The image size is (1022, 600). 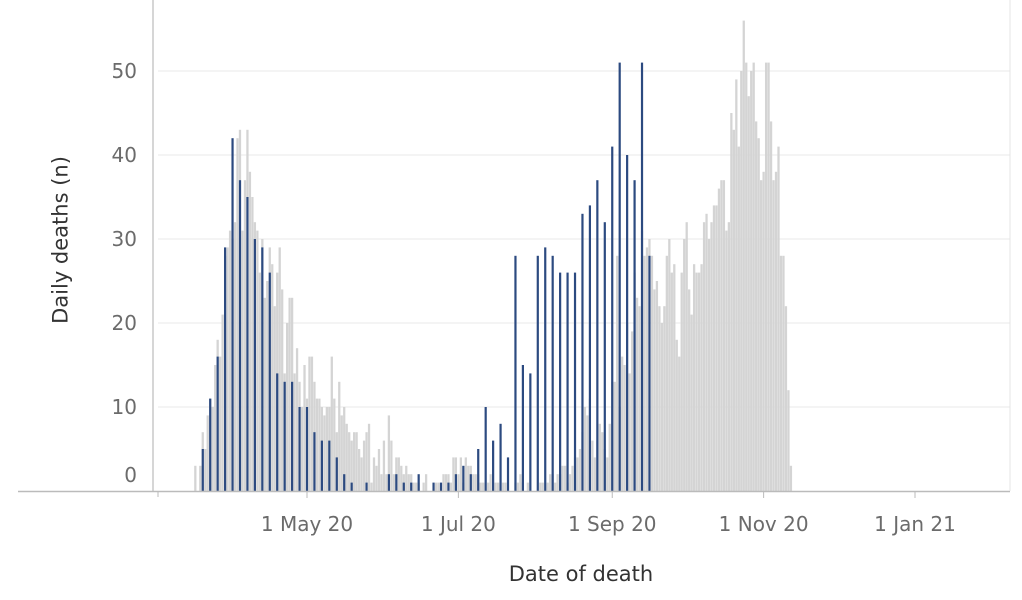 I want to click on y-tick-label: 50, so click(x=124, y=71).